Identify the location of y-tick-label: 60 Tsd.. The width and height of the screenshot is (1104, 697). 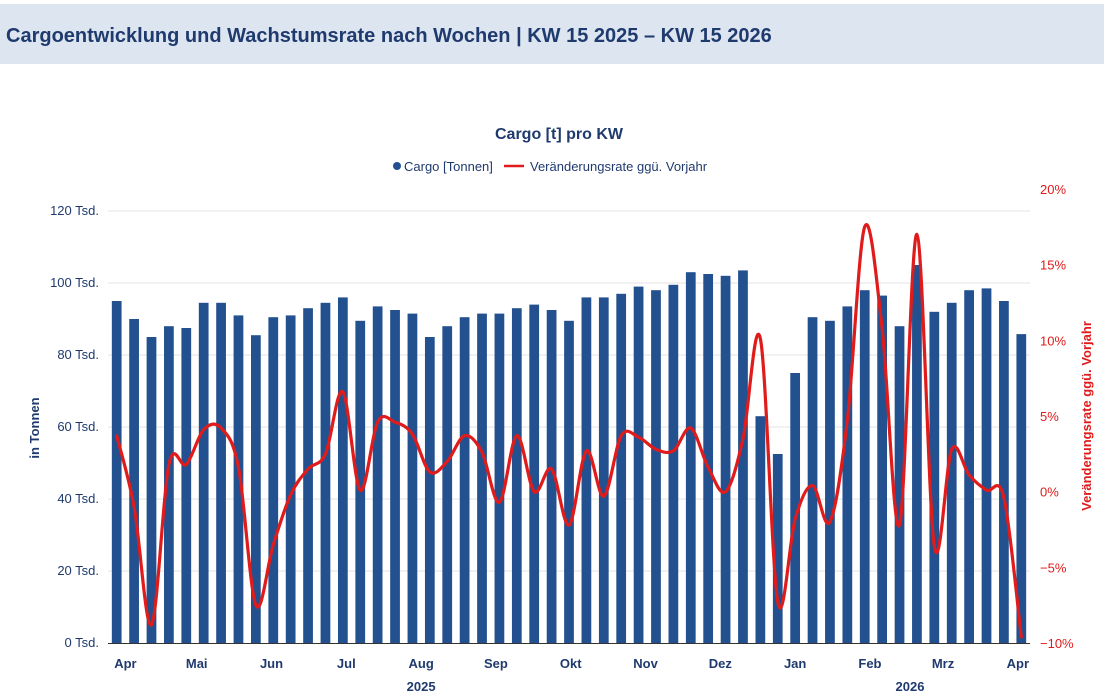
(78, 426).